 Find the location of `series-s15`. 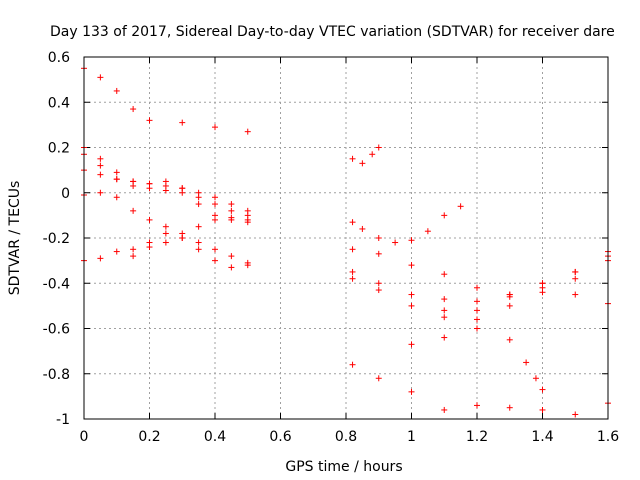

series-s15 is located at coordinates (480, 389).